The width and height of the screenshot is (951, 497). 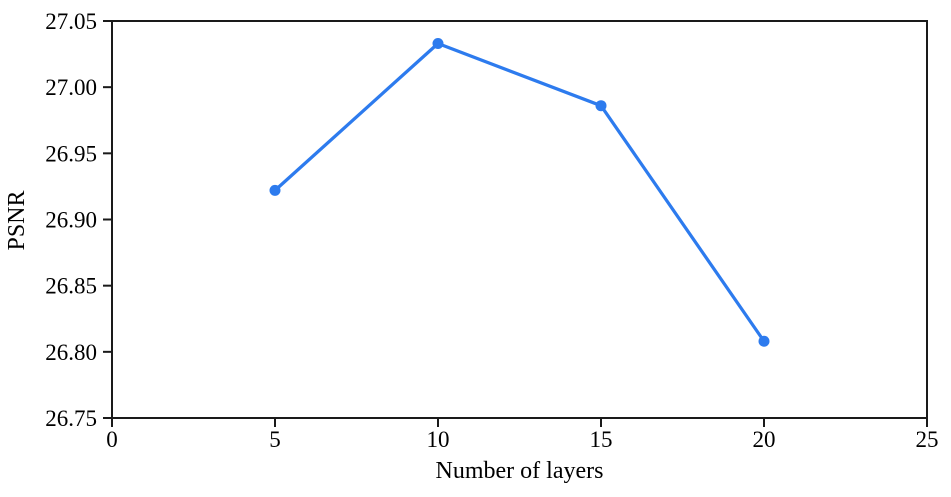 What do you see at coordinates (764, 439) in the screenshot?
I see `x-tick-label: 20` at bounding box center [764, 439].